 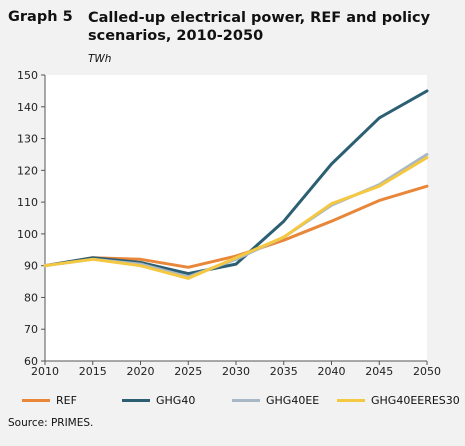 What do you see at coordinates (66, 400) in the screenshot?
I see `legend-label: REF` at bounding box center [66, 400].